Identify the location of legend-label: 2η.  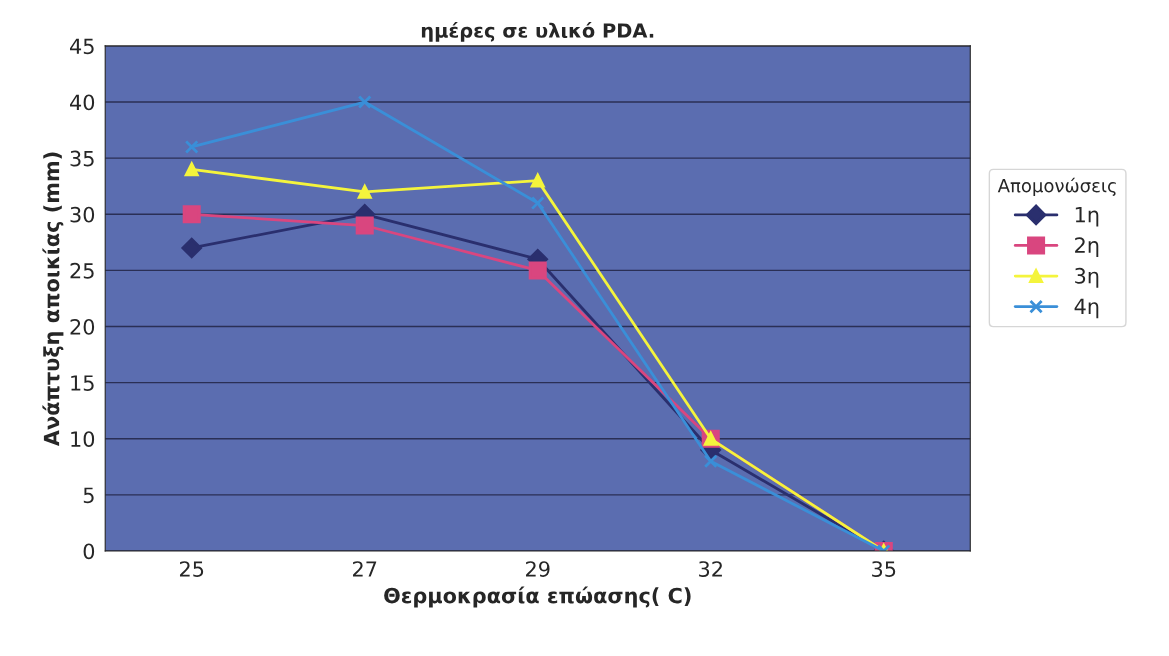
(1087, 247).